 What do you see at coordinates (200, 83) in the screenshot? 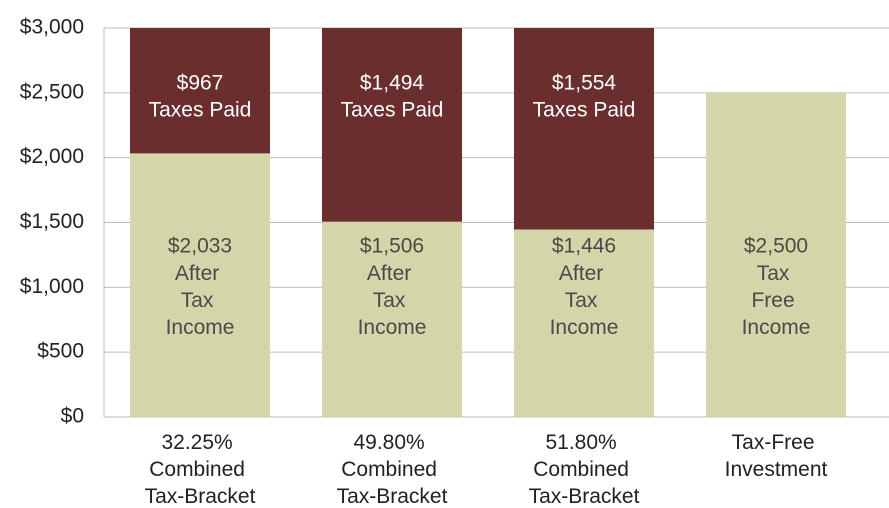
I see `value-label: $967` at bounding box center [200, 83].